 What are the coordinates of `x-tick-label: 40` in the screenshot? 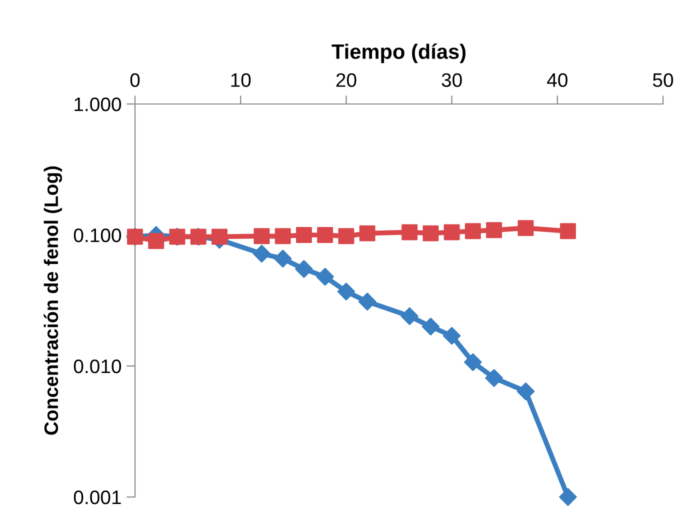 It's located at (557, 80).